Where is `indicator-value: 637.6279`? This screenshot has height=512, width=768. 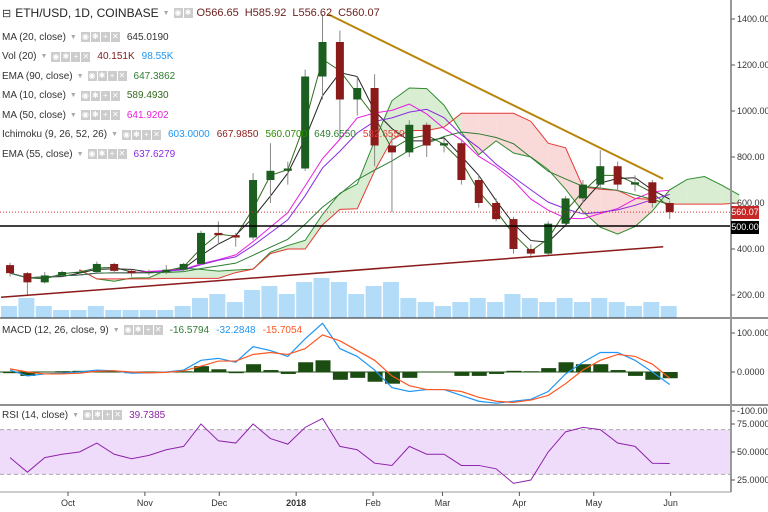
indicator-value: 637.6279 is located at coordinates (154, 154).